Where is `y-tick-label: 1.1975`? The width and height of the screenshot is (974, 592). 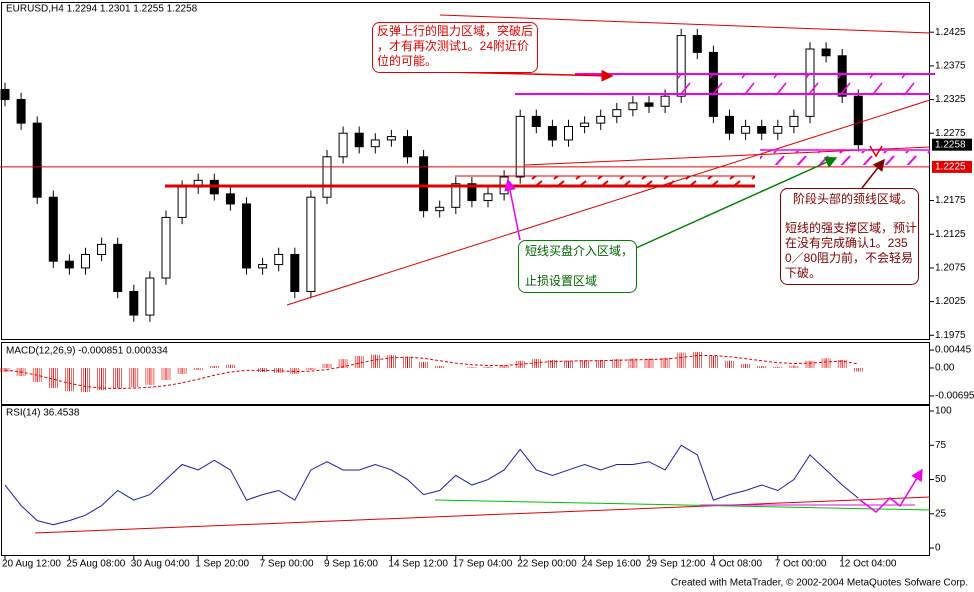
y-tick-label: 1.1975 is located at coordinates (950, 335).